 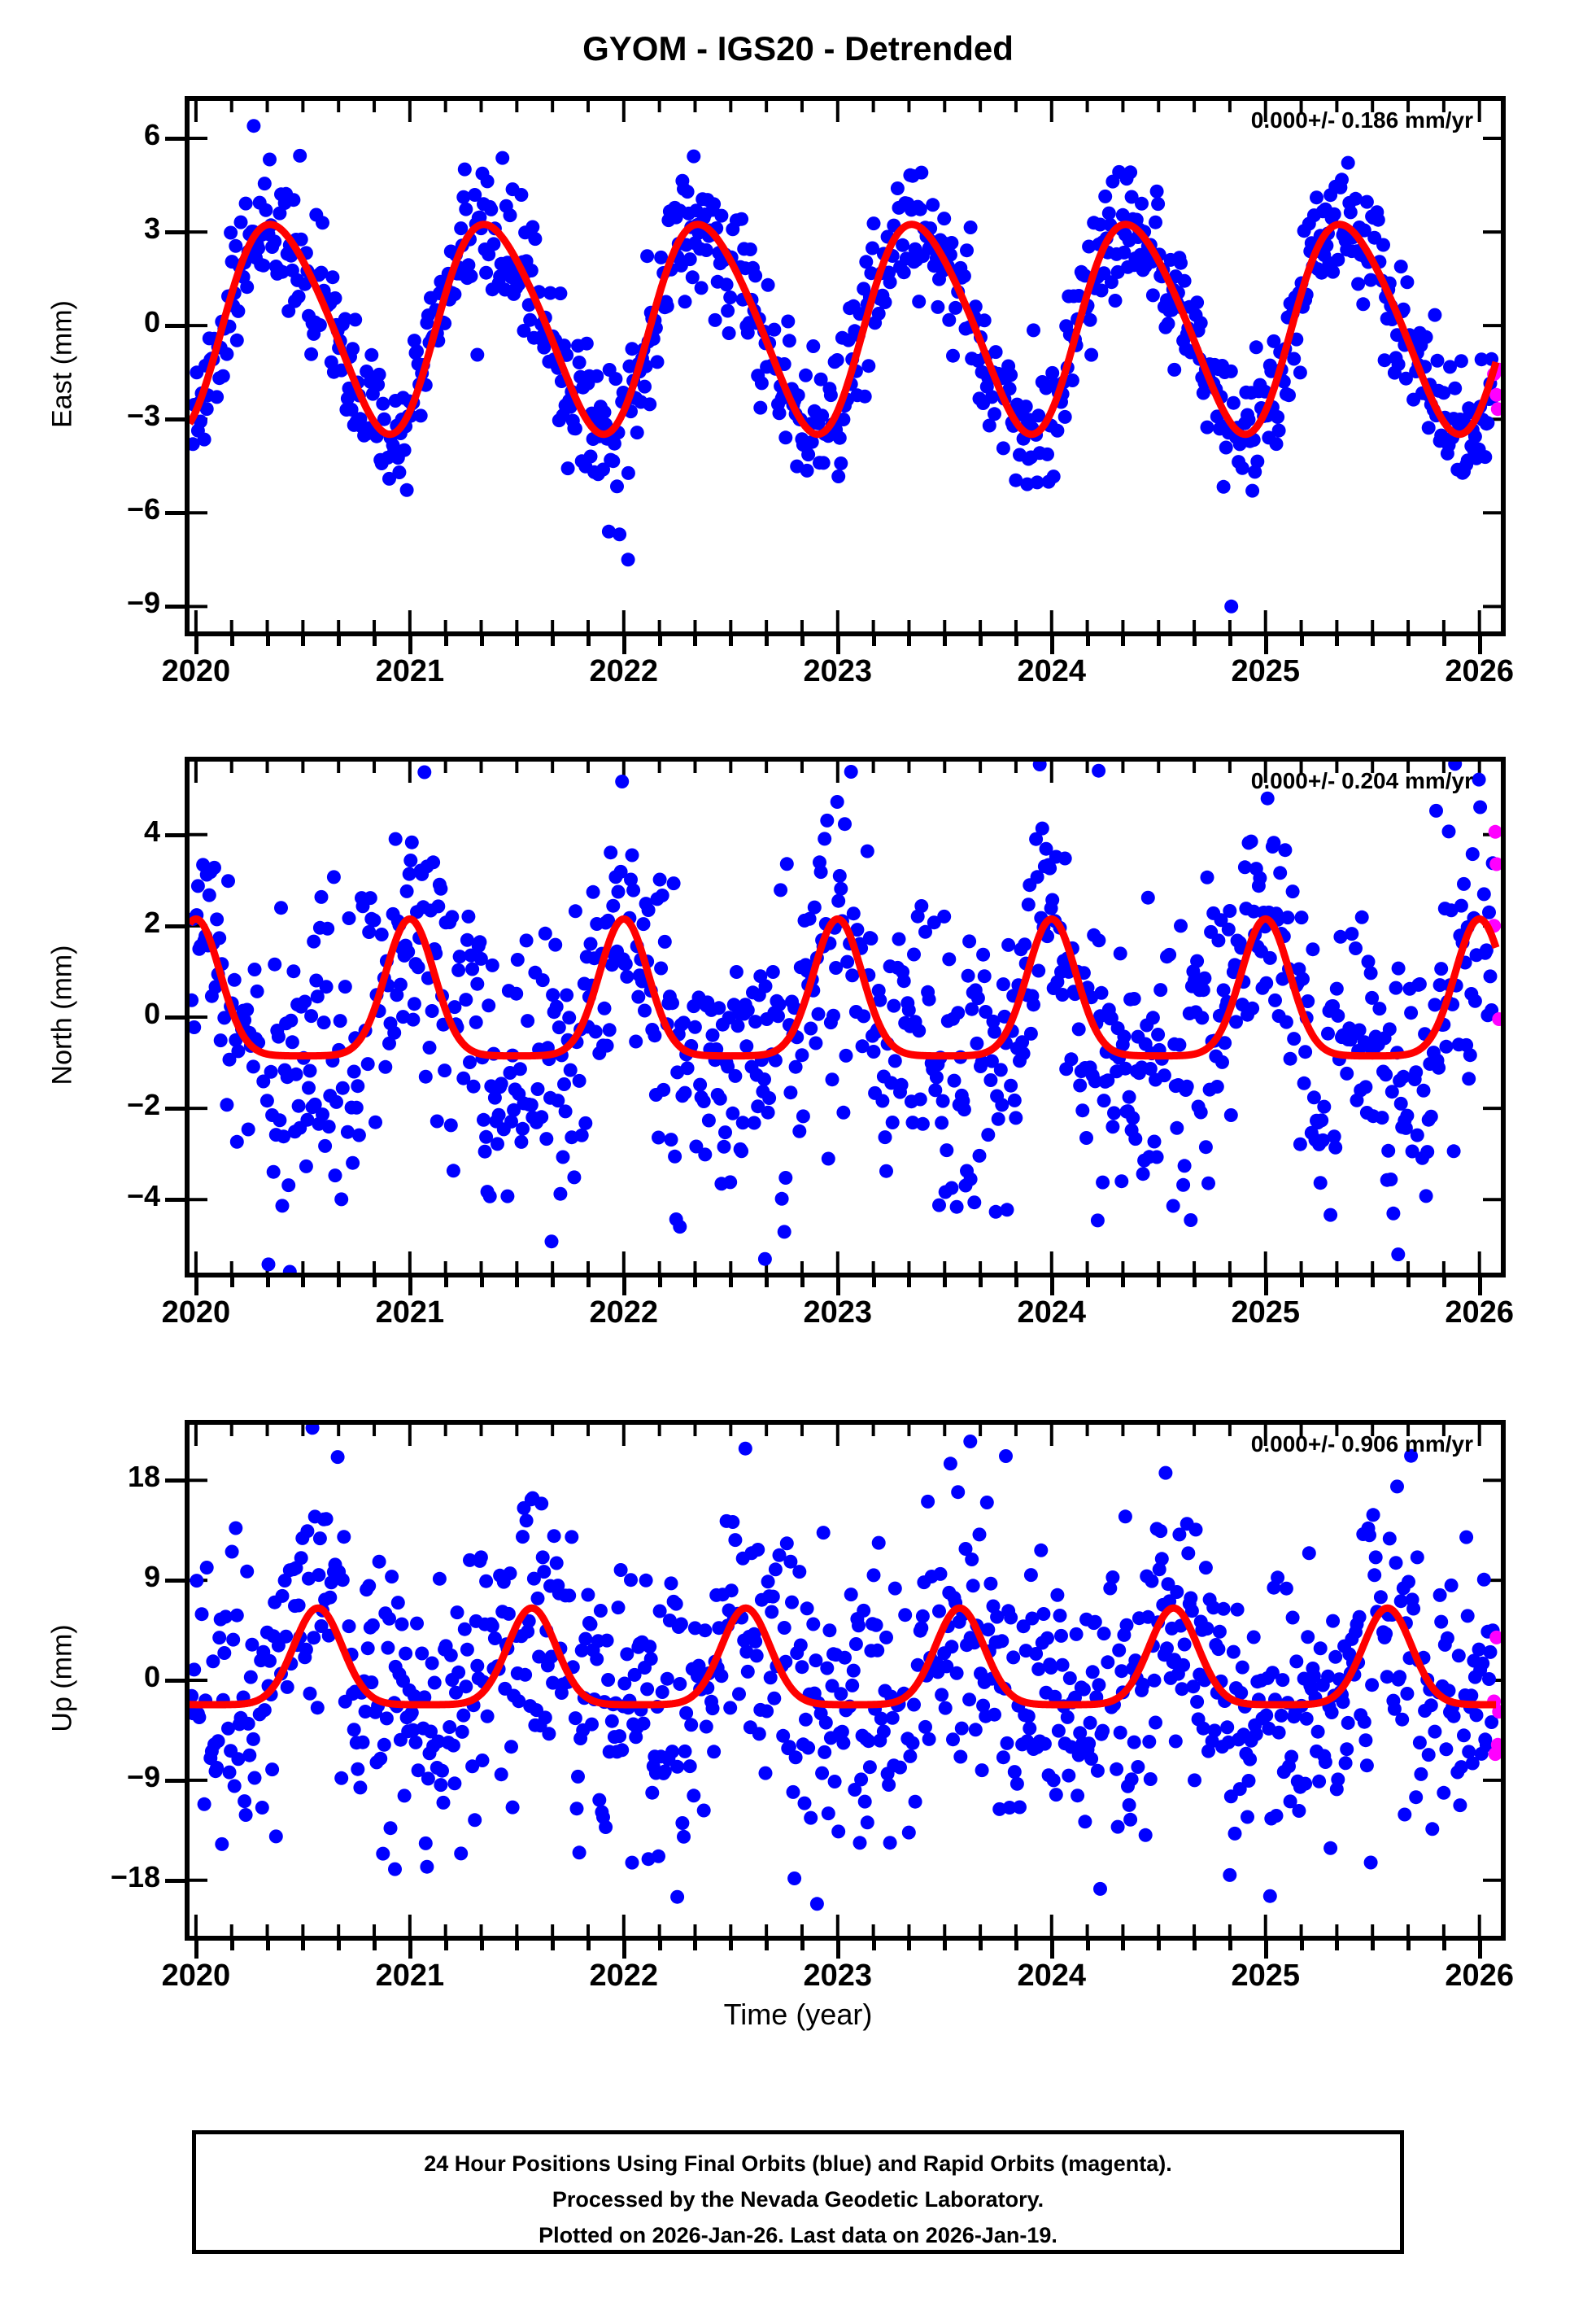 I want to click on model-fit-line-north, so click(x=845, y=987).